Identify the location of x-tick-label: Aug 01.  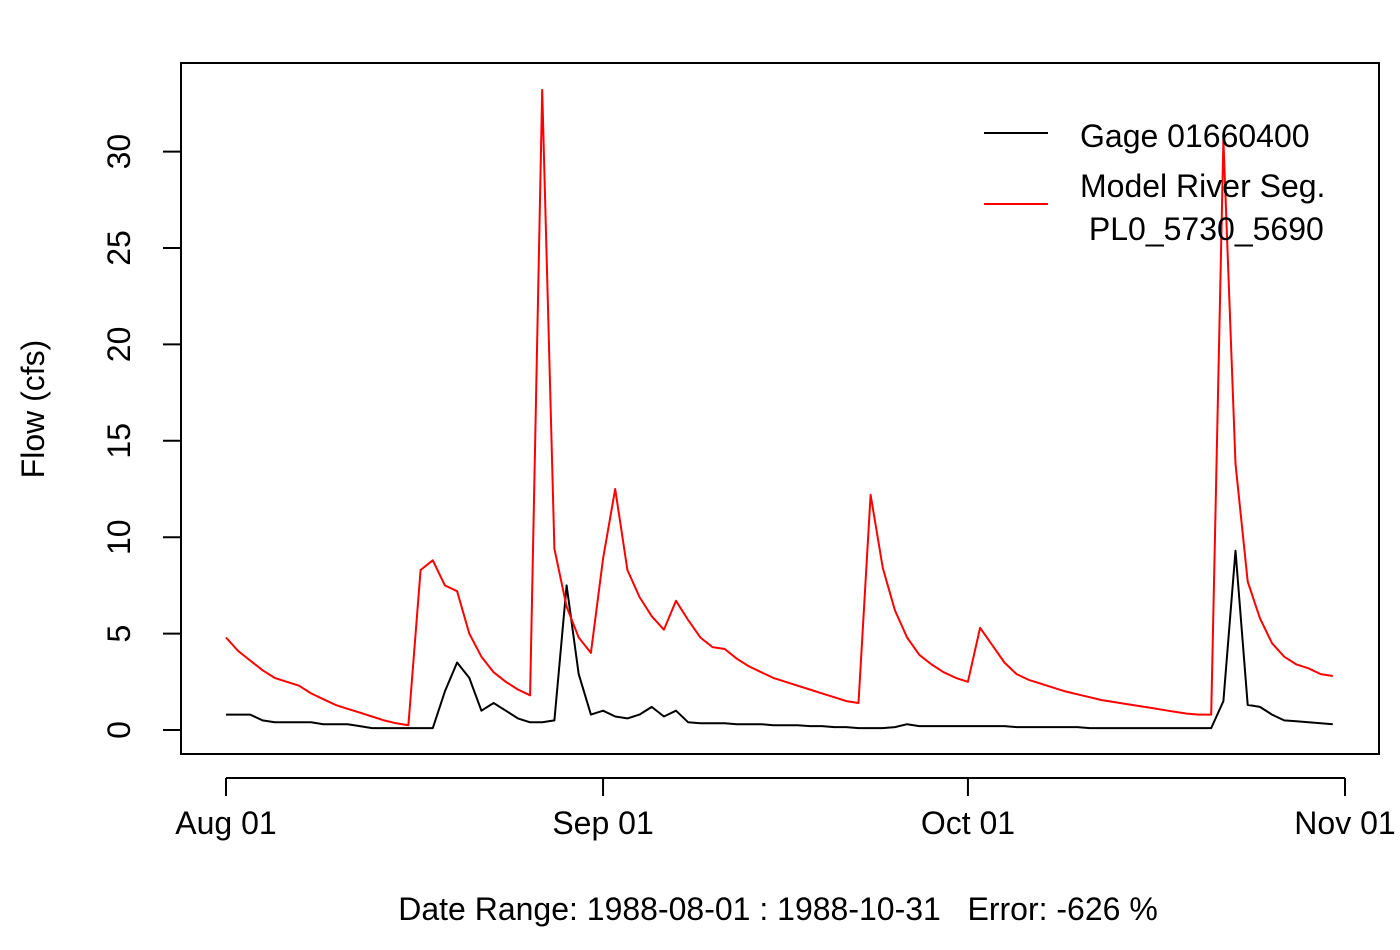
(225, 823).